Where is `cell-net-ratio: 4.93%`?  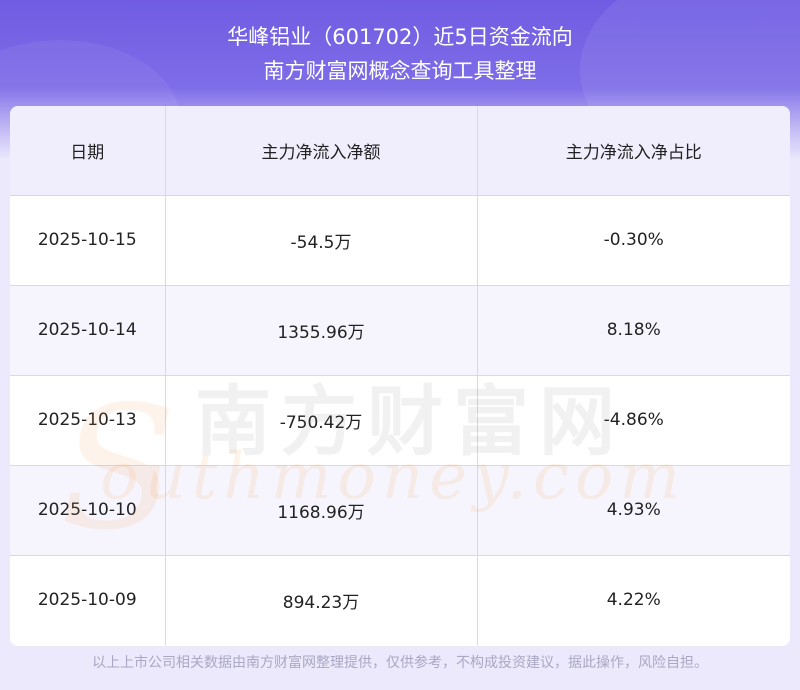
cell-net-ratio: 4.93% is located at coordinates (633, 510).